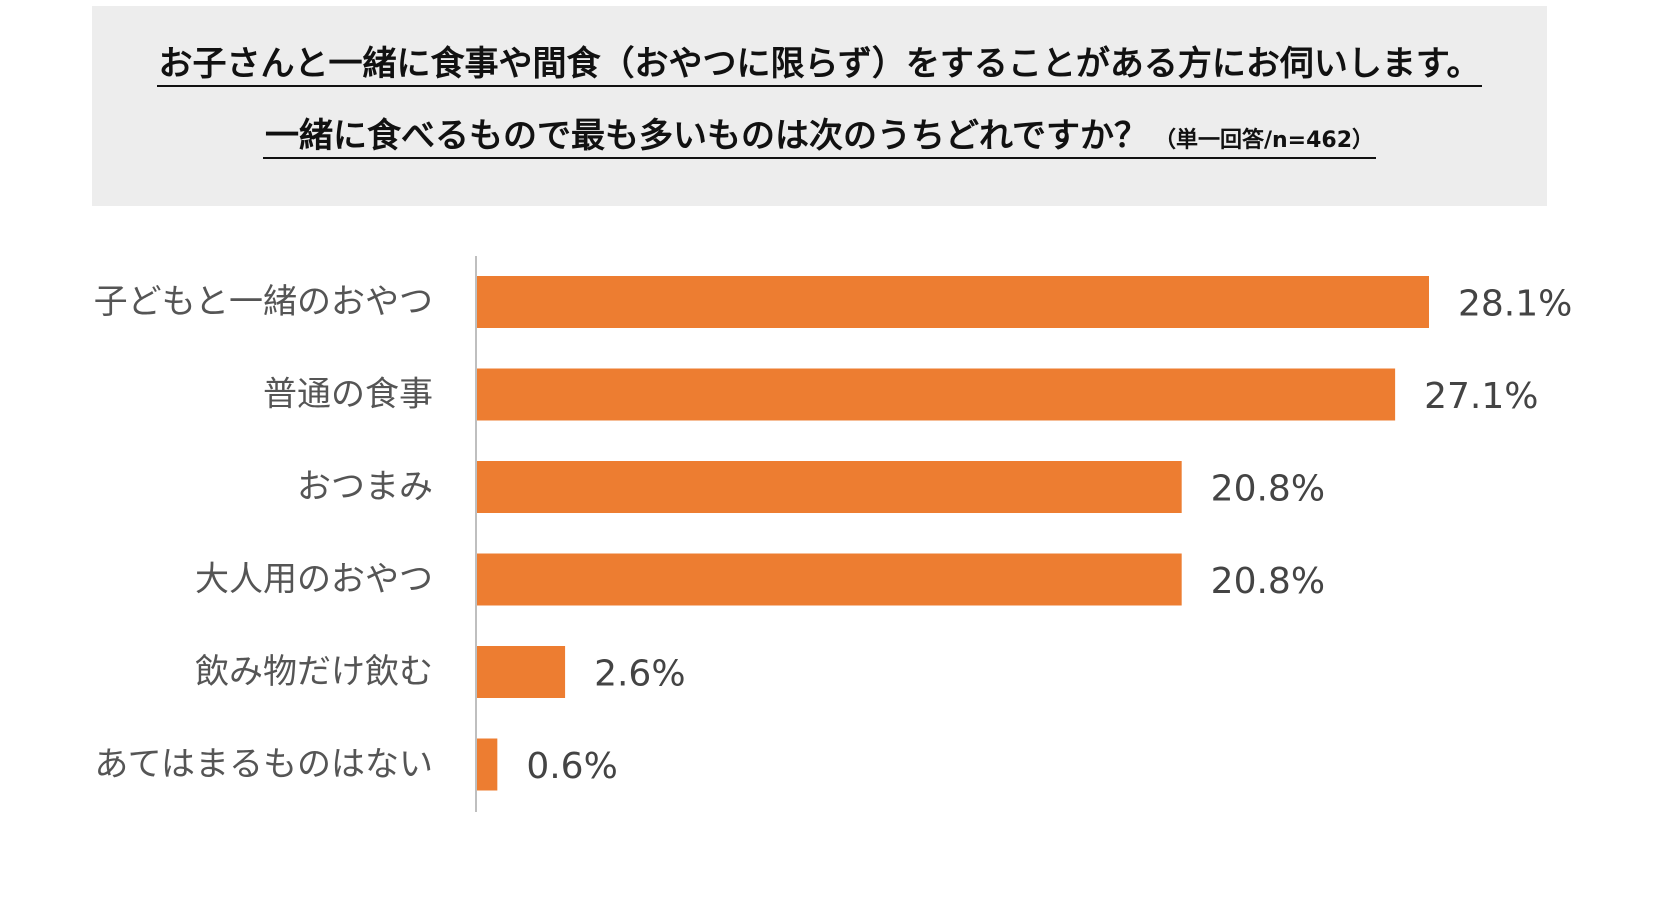 The width and height of the screenshot is (1653, 911). Describe the element at coordinates (1481, 396) in the screenshot. I see `value-label-2: 27.1%` at that location.